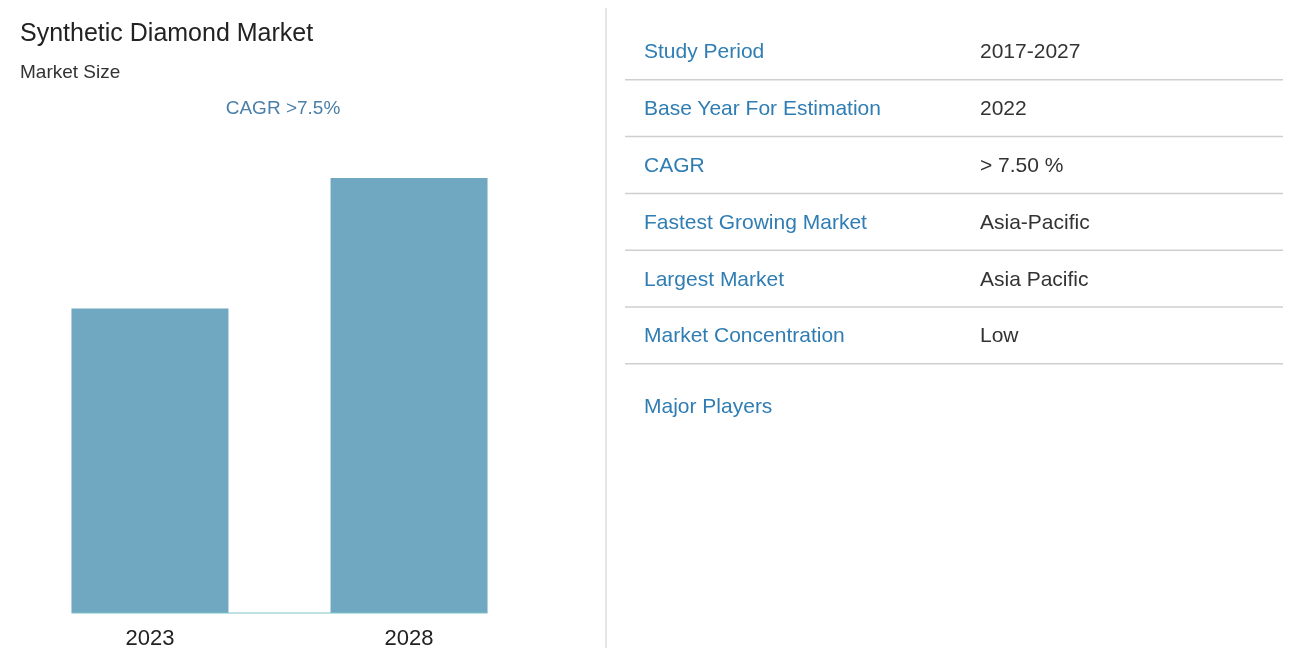  Describe the element at coordinates (1035, 221) in the screenshot. I see `text: Asia-Pacific` at that location.